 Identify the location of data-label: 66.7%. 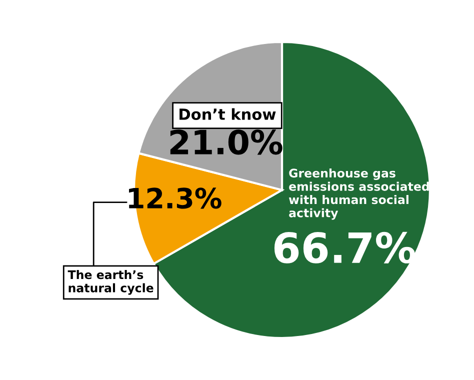
(345, 248).